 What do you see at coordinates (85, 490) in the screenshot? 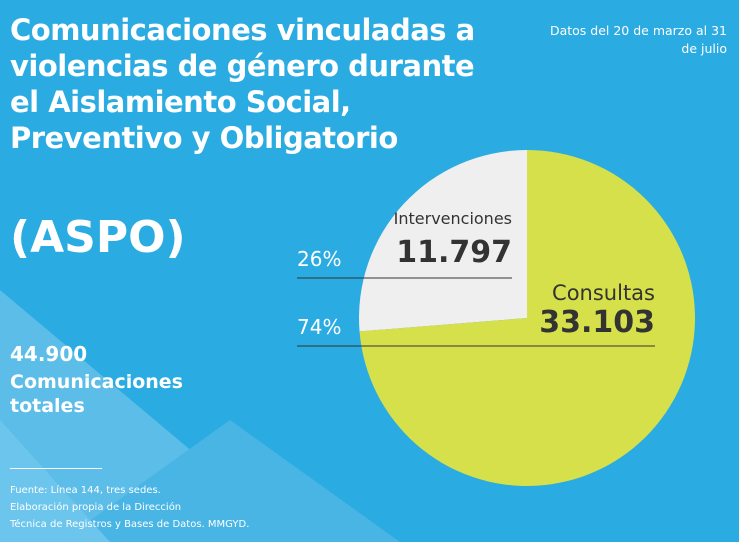
I see `source-line: Fuente: Línea 144, tres sedes.` at bounding box center [85, 490].